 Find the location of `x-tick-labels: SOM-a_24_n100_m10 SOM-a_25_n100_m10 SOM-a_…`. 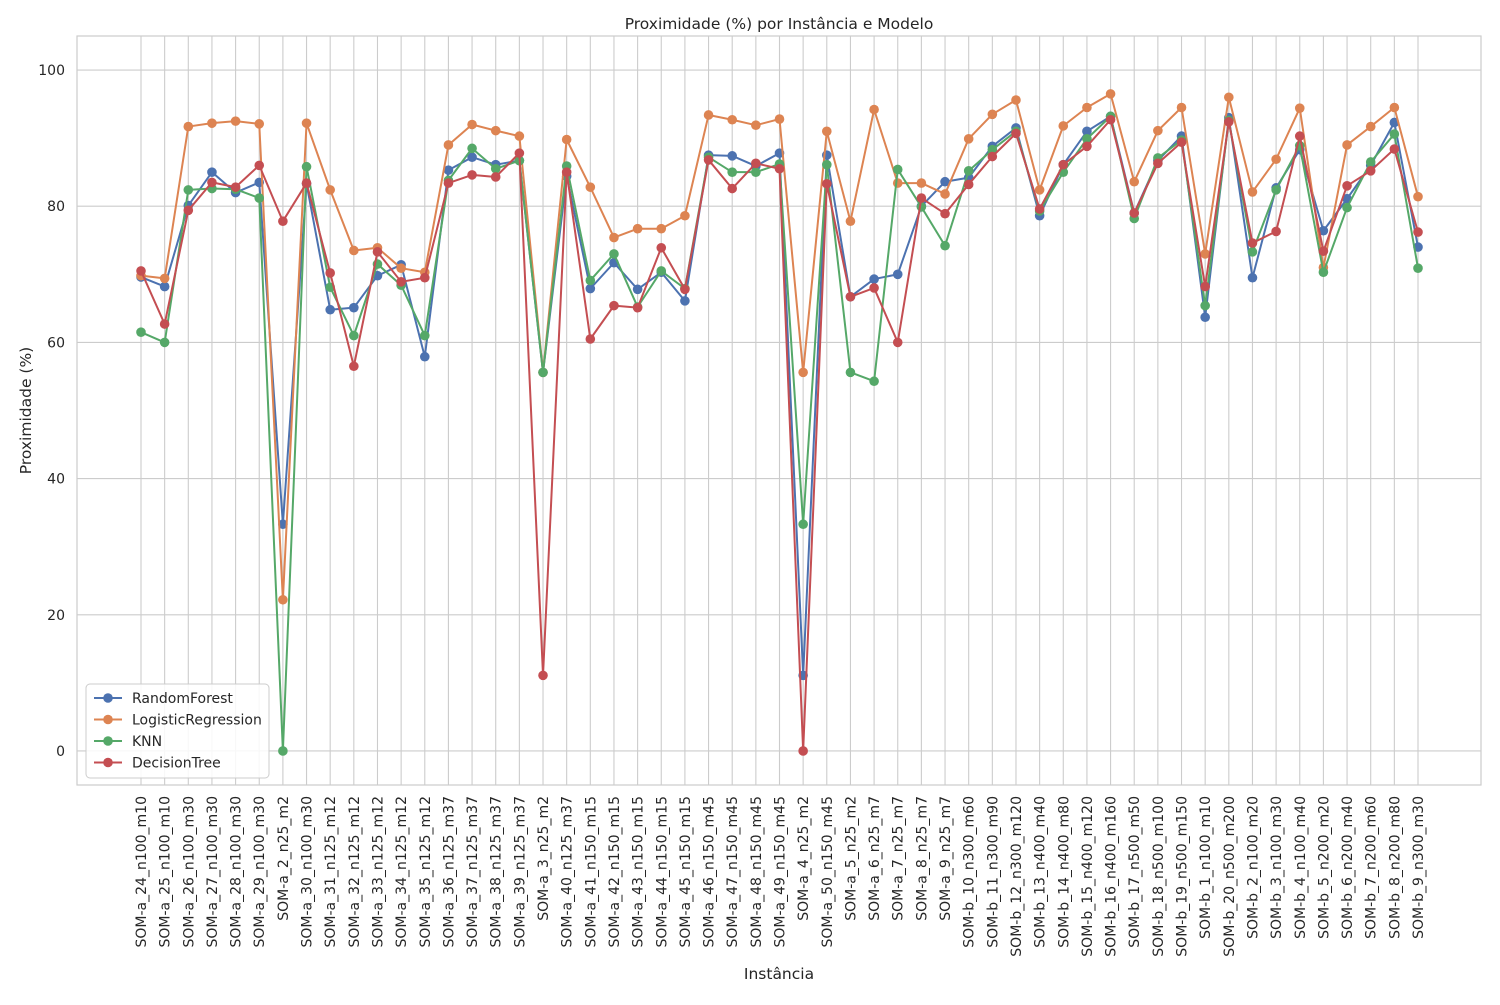

x-tick-labels: SOM-a_24_n100_m10 SOM-a_25_n100_m10 SOM-a_… is located at coordinates (780, 876).